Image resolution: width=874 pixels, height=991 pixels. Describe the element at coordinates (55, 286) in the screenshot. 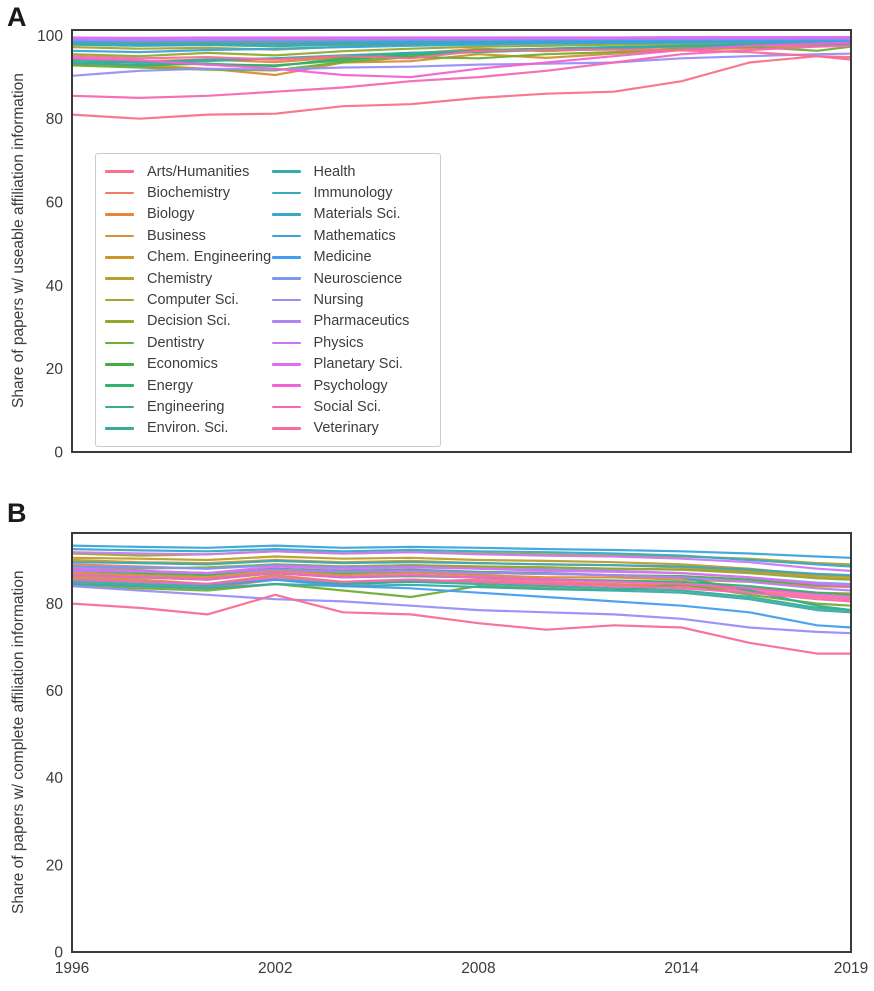

I see `y-tick-label: 40` at that location.